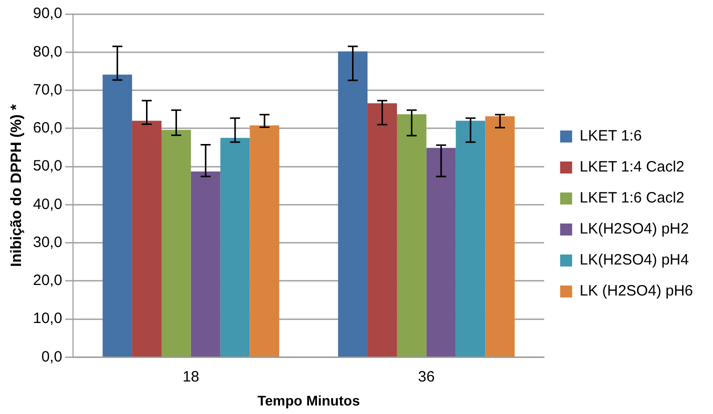 Image resolution: width=713 pixels, height=414 pixels. I want to click on y-tick-label: 50,0, so click(47, 166).